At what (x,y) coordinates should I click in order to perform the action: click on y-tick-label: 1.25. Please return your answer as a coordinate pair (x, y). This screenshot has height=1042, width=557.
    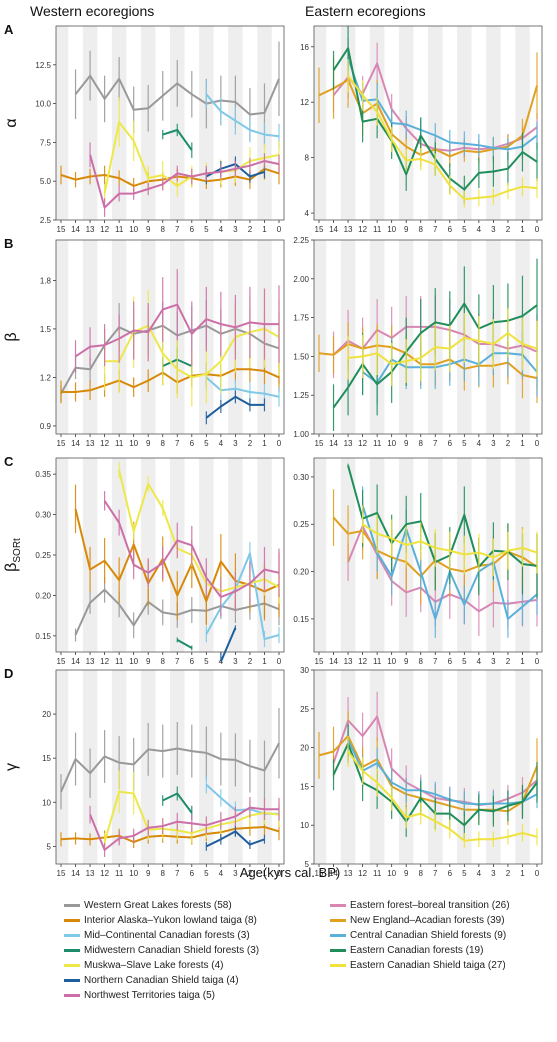
    Looking at the image, I should click on (301, 395).